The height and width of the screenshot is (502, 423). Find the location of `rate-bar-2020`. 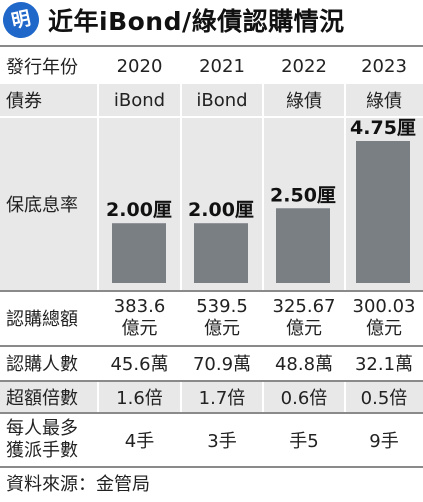

rate-bar-2020 is located at coordinates (139, 253).